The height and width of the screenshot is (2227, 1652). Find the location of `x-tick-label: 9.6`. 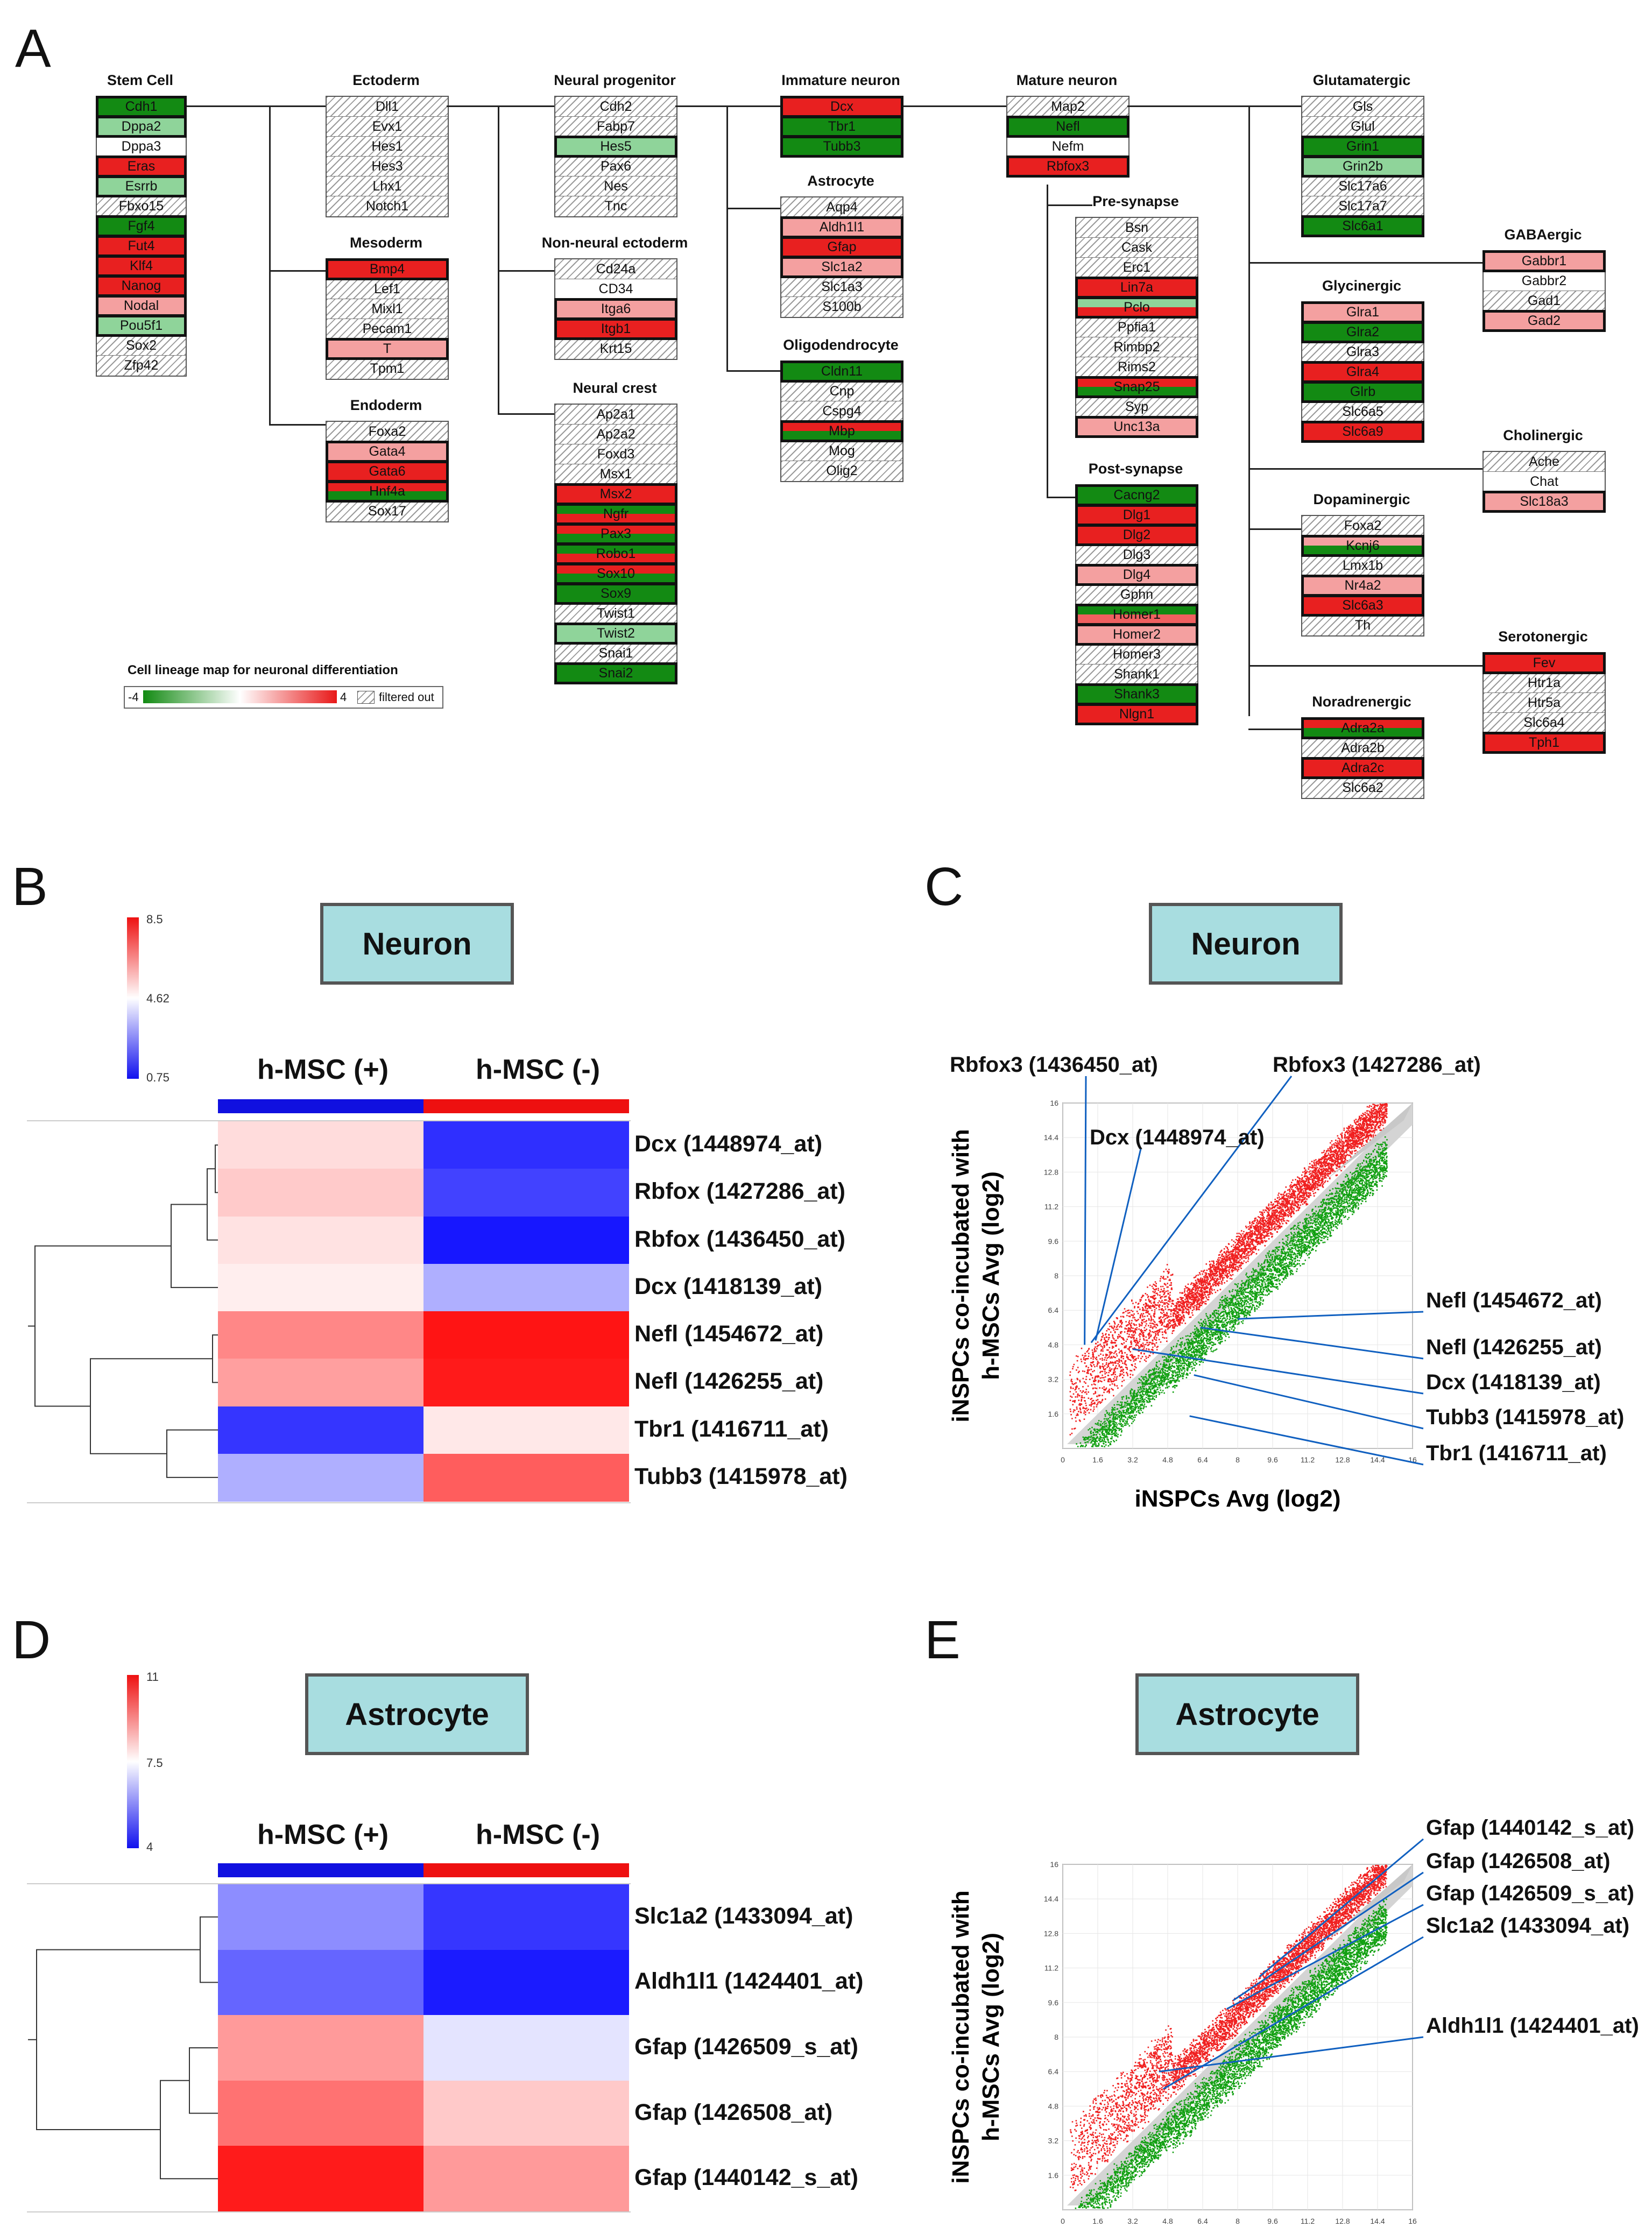

x-tick-label: 9.6 is located at coordinates (1272, 2221).